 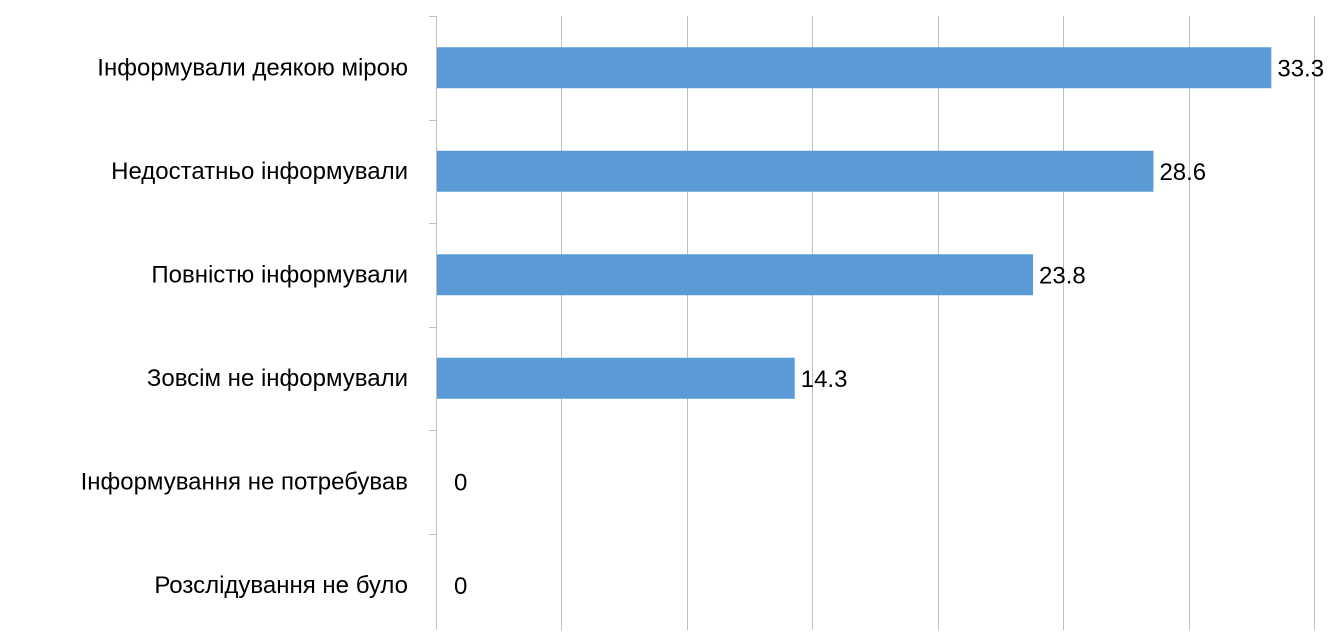 What do you see at coordinates (279, 274) in the screenshot?
I see `category-label: Повністю інформували` at bounding box center [279, 274].